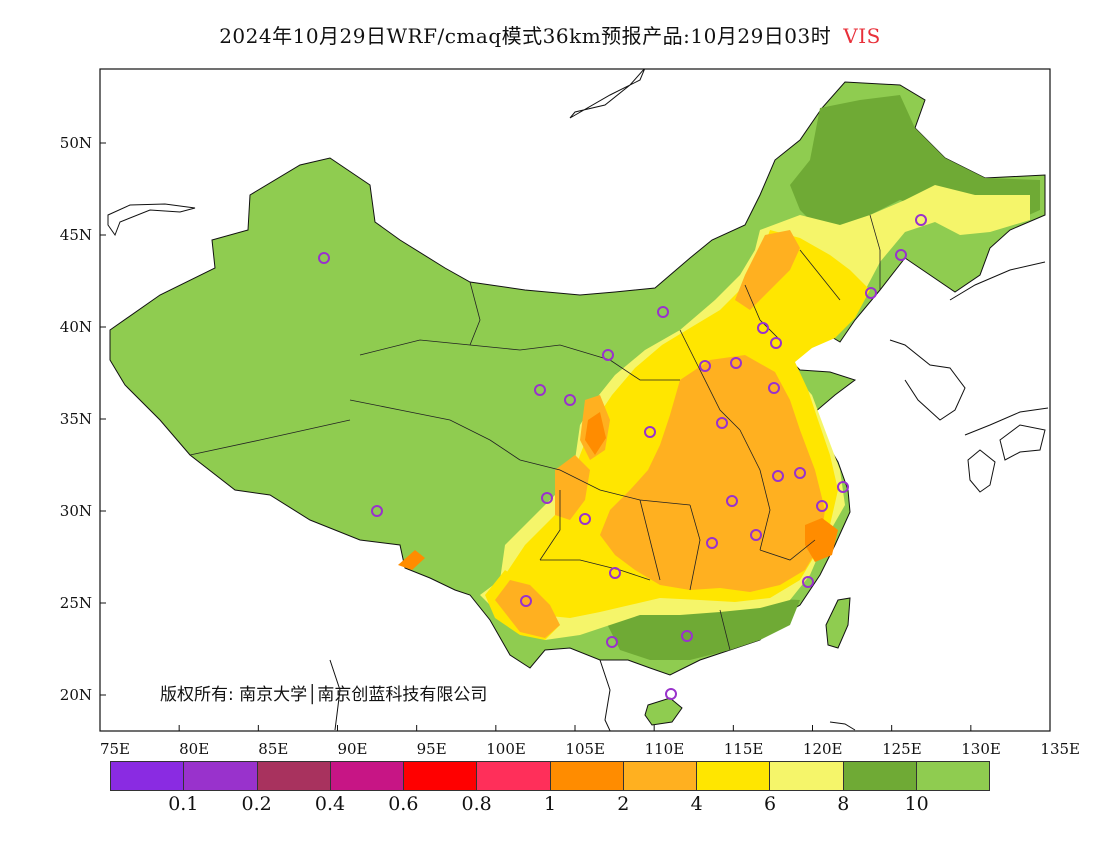 The height and width of the screenshot is (850, 1100). Describe the element at coordinates (76, 143) in the screenshot. I see `lat-tick-label: 50N` at that location.